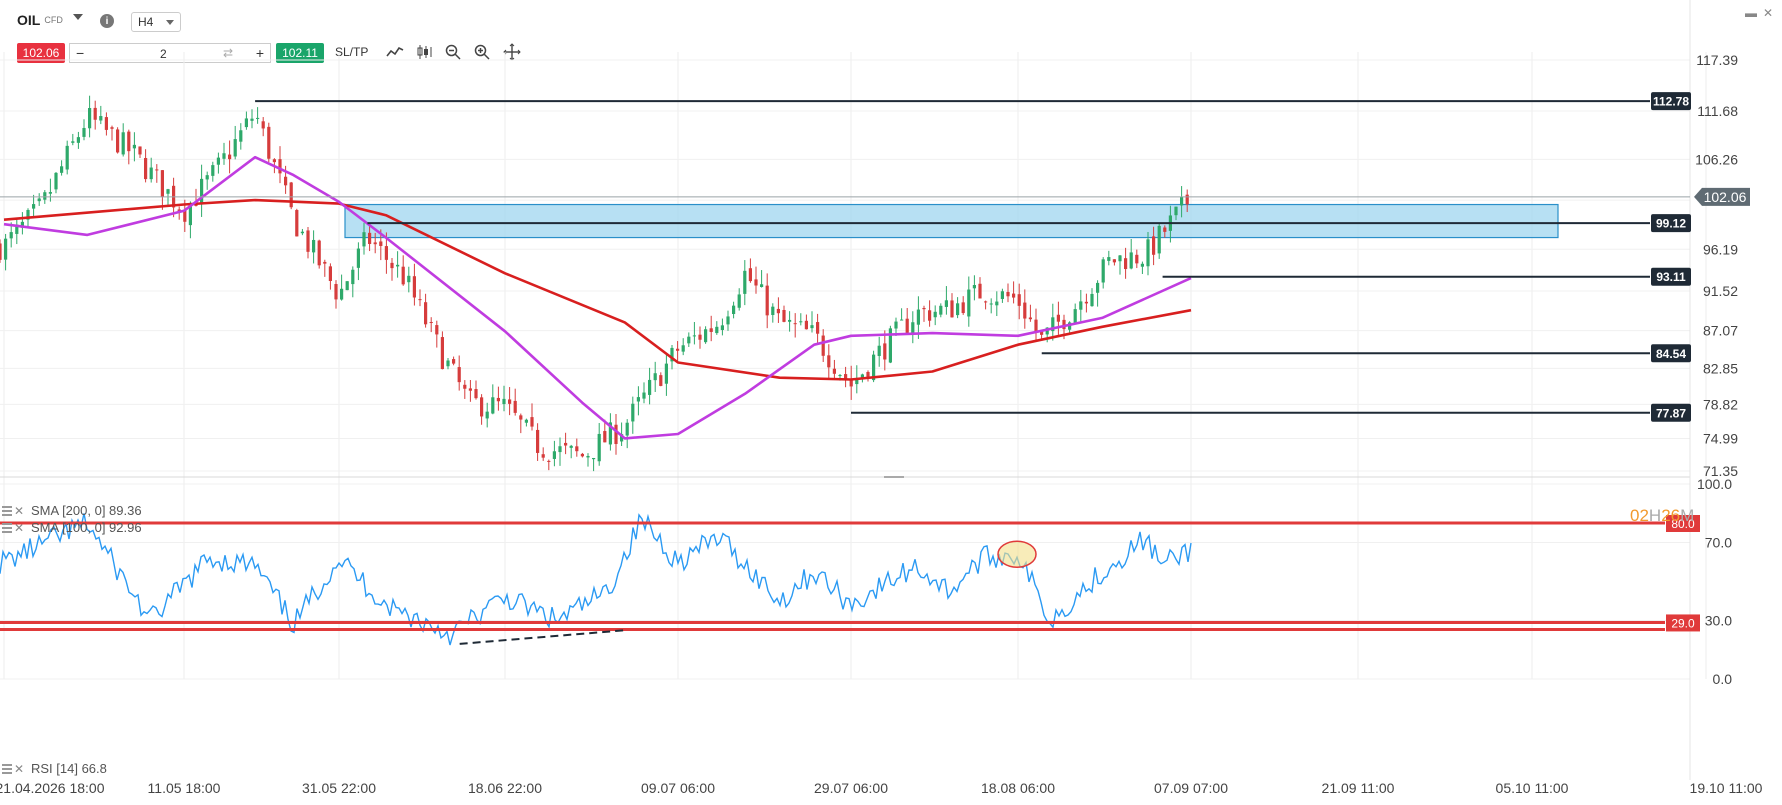 This screenshot has width=1782, height=805. What do you see at coordinates (425, 52) in the screenshot?
I see `candlestick-icon` at bounding box center [425, 52].